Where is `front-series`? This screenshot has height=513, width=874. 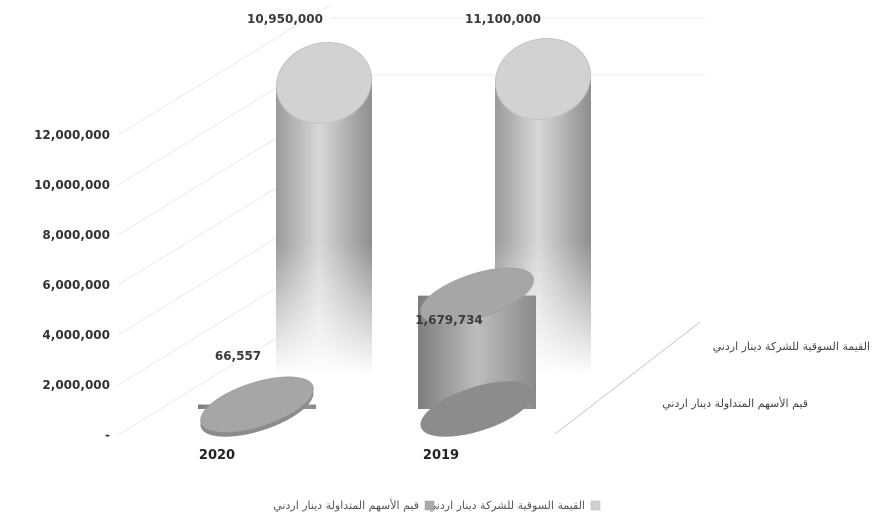
front-series is located at coordinates (367, 352).